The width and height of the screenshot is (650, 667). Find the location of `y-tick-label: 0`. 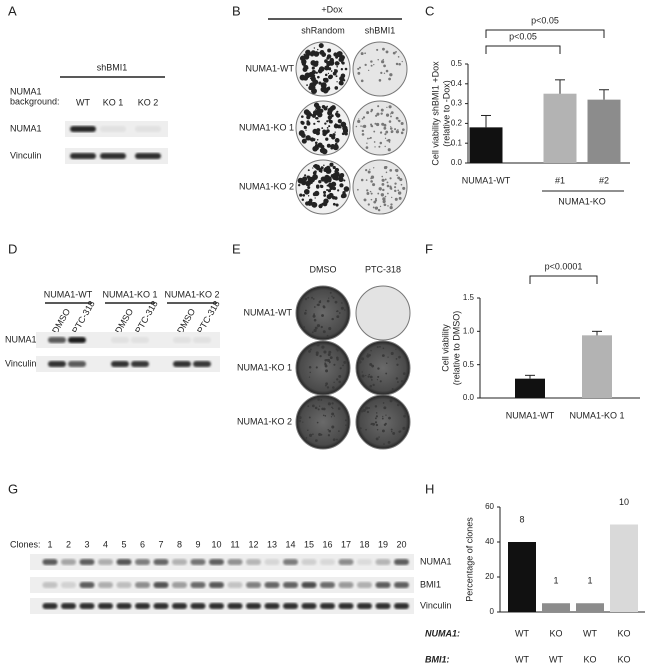

y-tick-label: 0 is located at coordinates (492, 611).